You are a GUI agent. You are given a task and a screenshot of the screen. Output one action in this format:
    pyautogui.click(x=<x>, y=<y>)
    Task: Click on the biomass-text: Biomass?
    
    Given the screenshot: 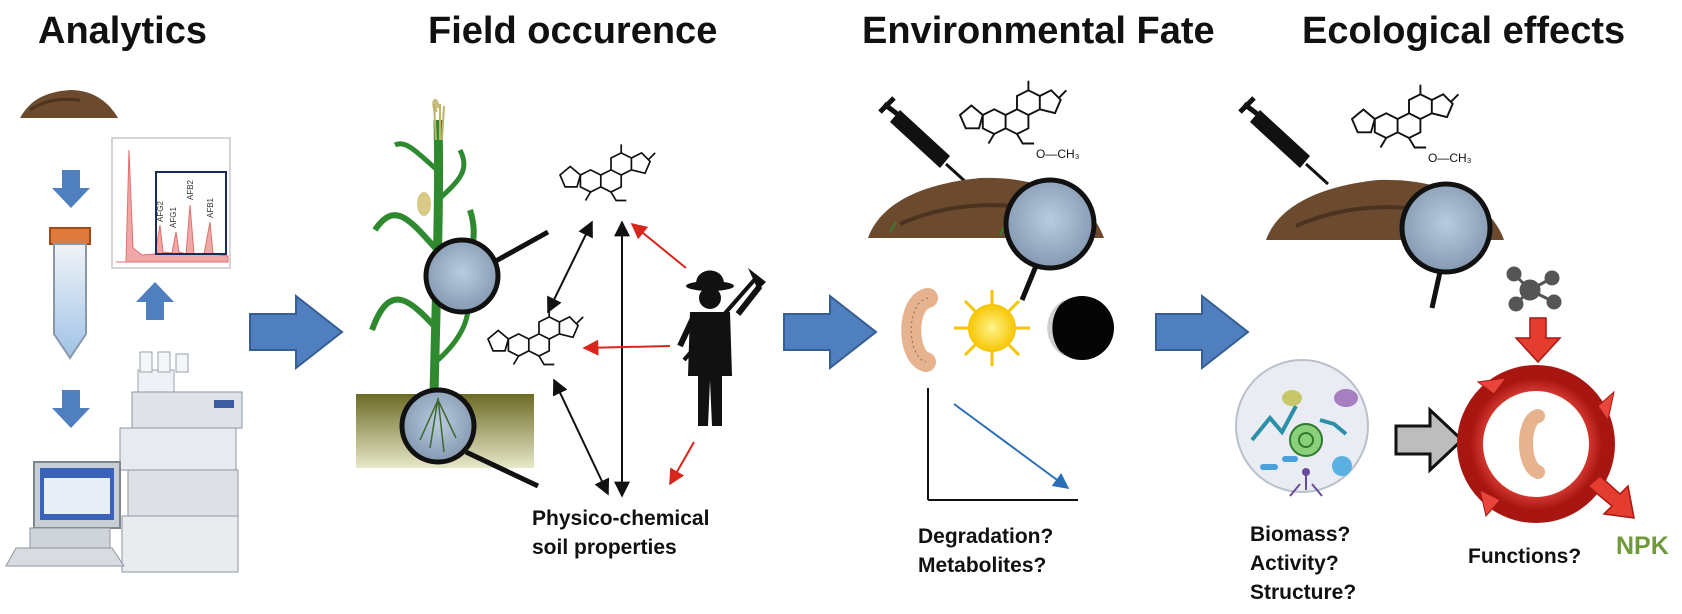 What is the action you would take?
    pyautogui.click(x=1300, y=534)
    